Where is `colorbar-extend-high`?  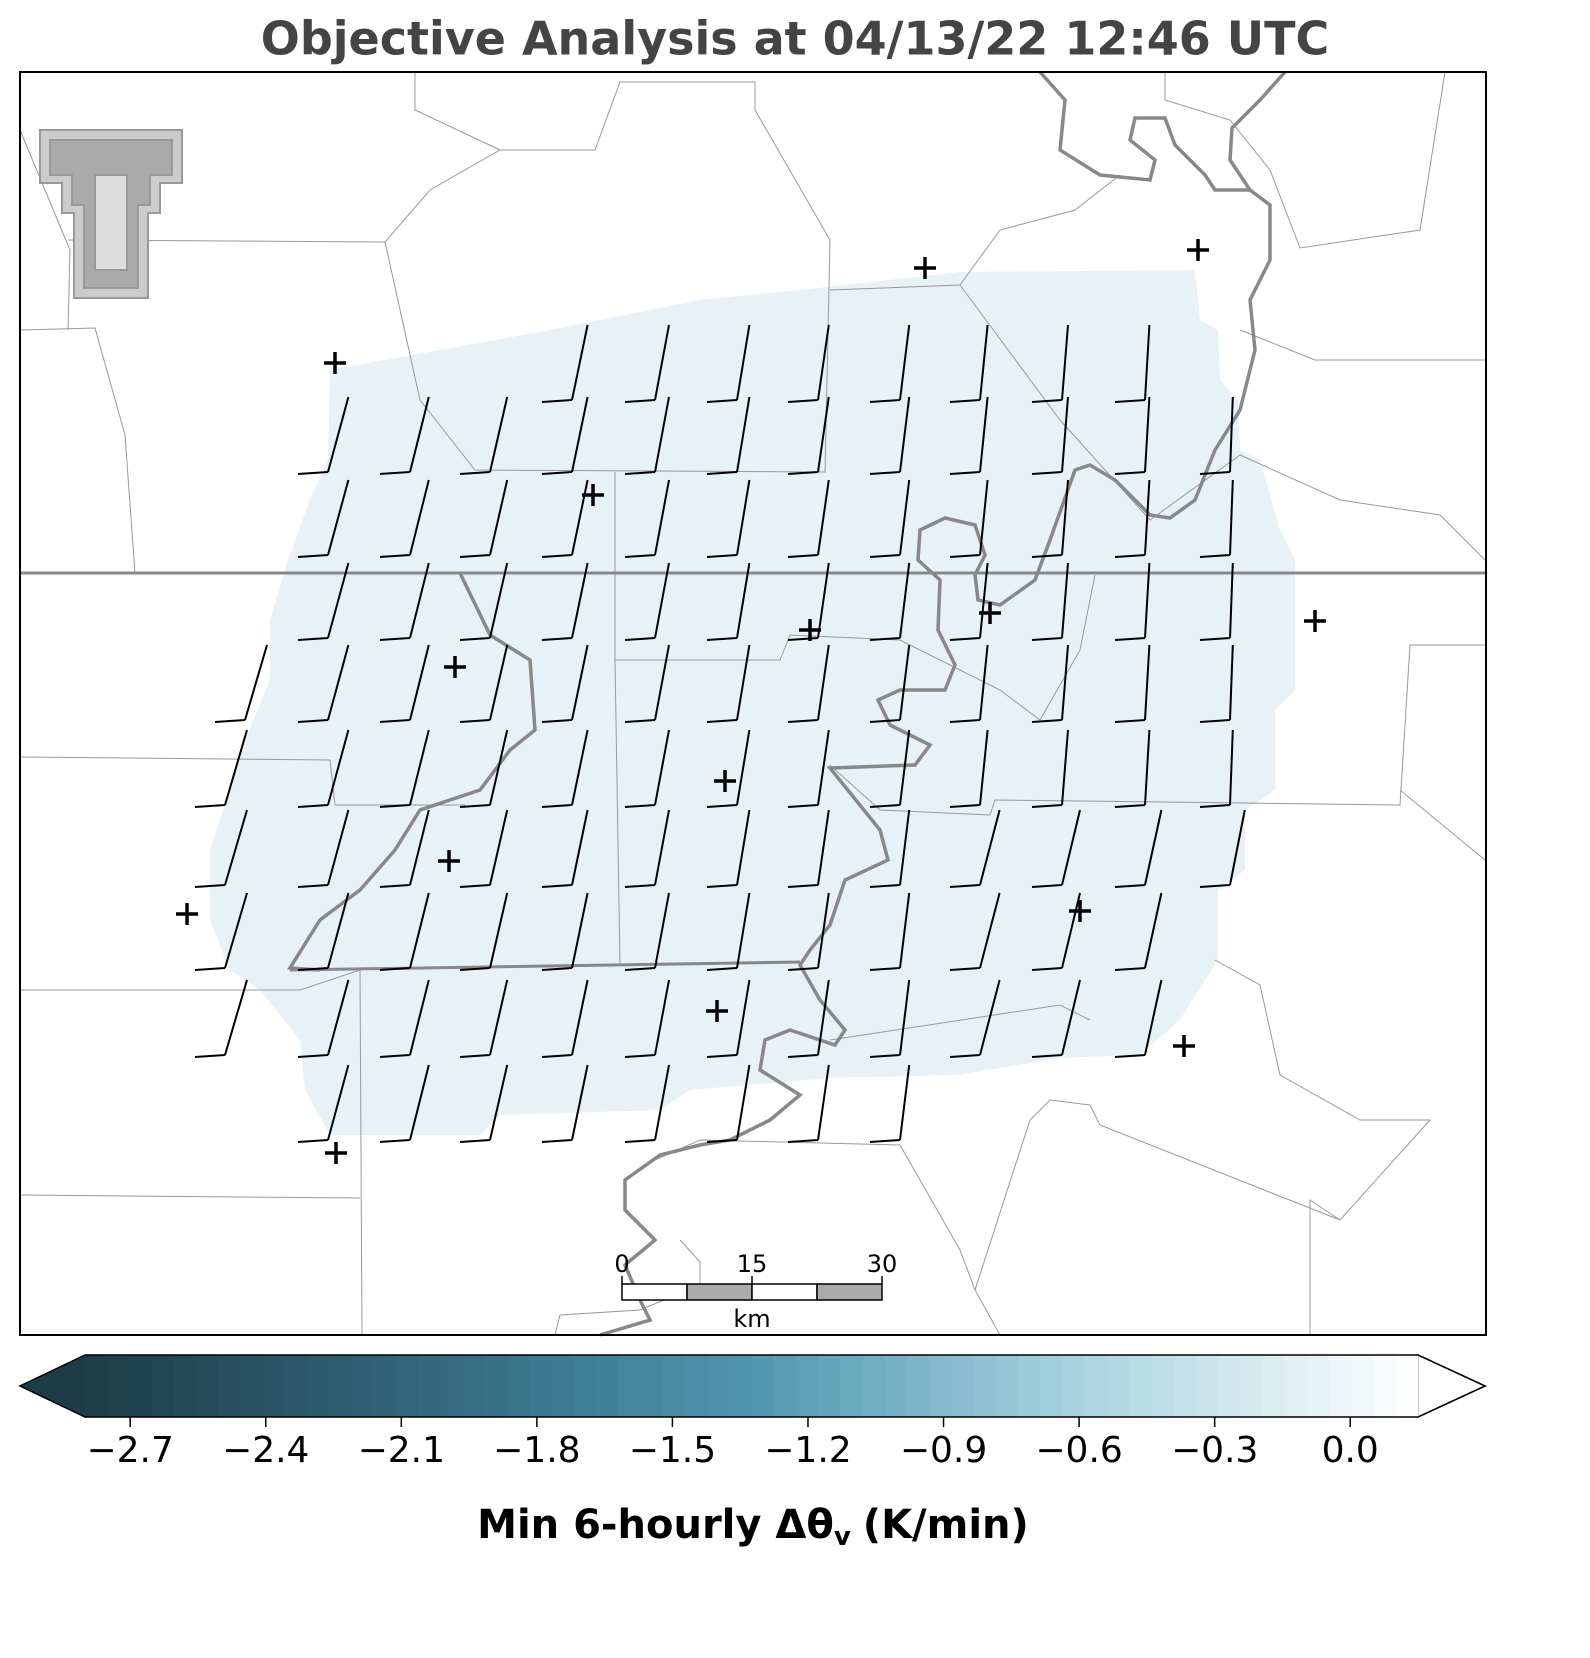 colorbar-extend-high is located at coordinates (1452, 1386).